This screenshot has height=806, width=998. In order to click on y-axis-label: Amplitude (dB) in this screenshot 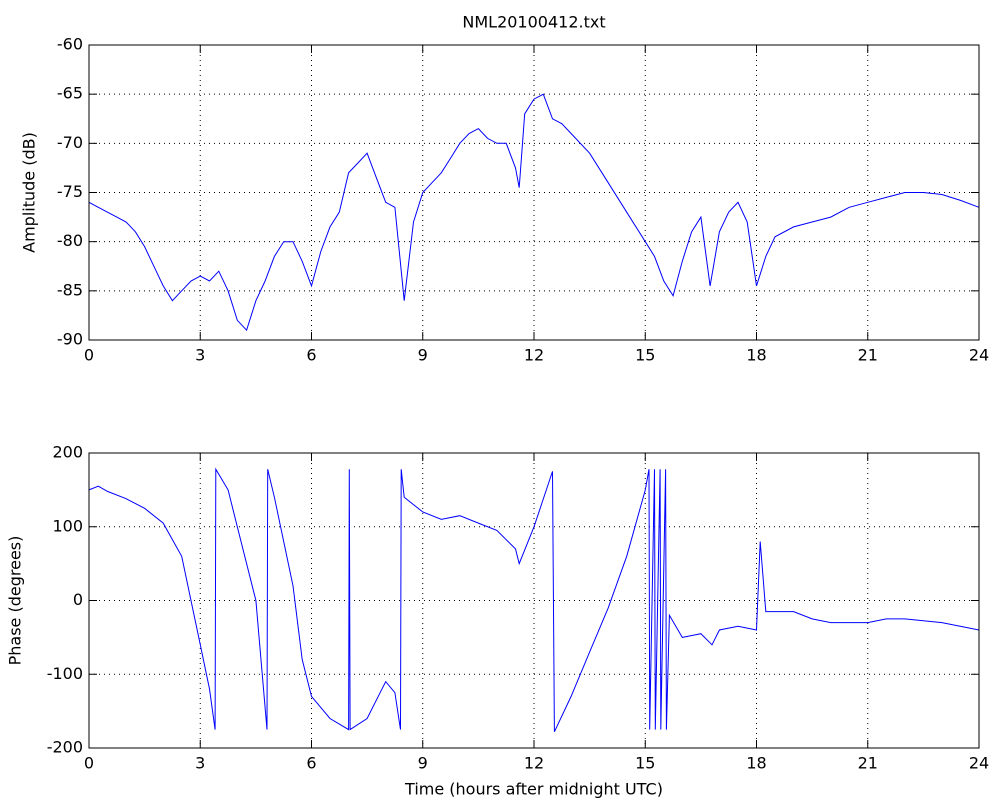, I will do `click(29, 192)`.